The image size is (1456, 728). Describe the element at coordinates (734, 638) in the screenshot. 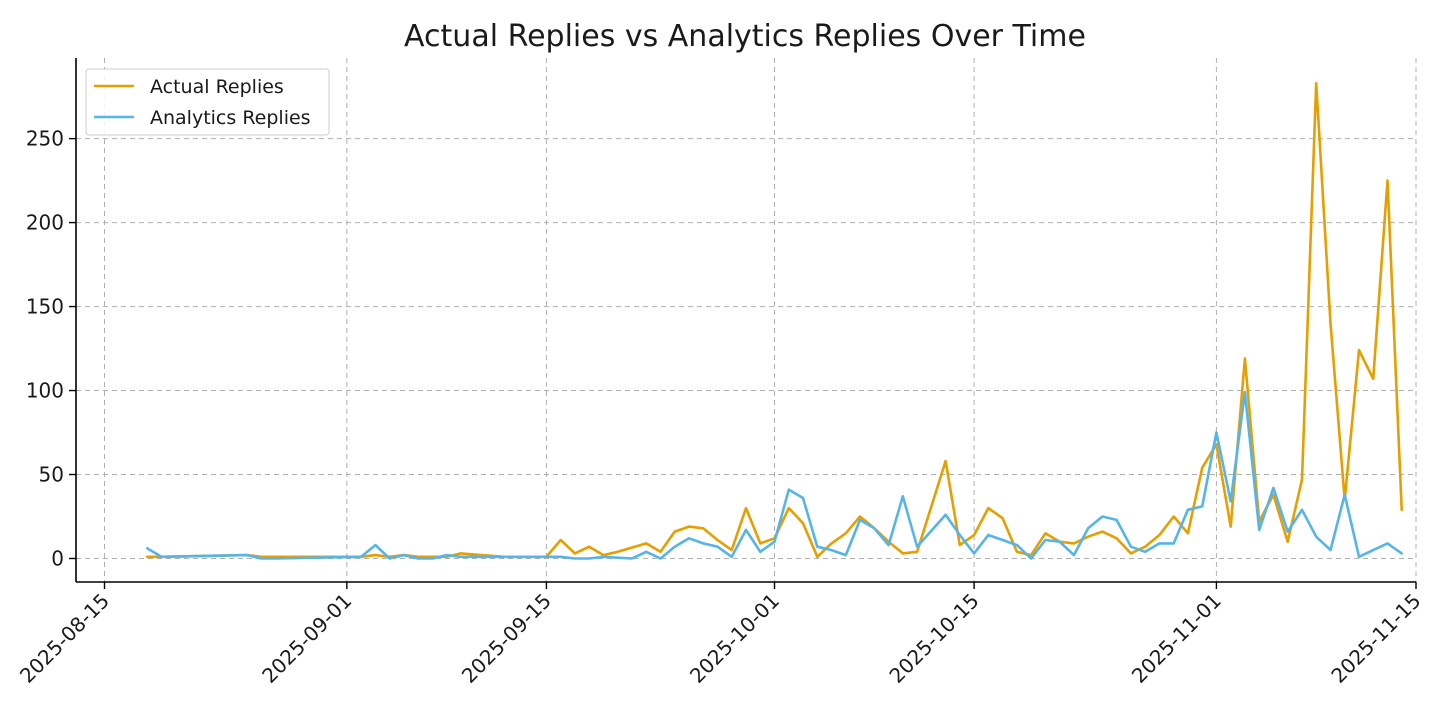

I see `x-tick-label: 2025-10-01` at that location.